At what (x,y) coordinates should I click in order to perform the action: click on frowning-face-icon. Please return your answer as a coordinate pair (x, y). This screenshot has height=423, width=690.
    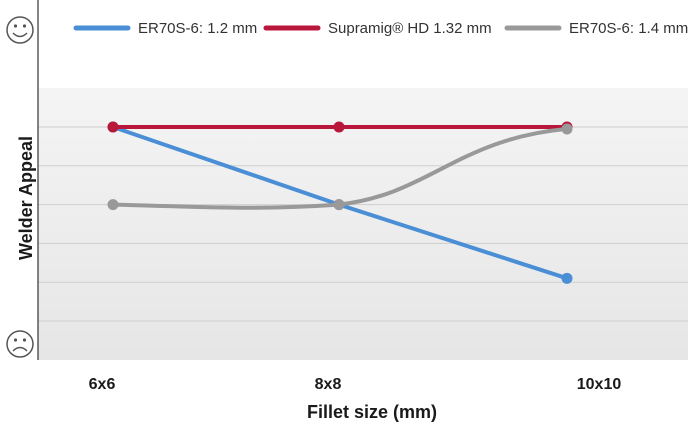
    Looking at the image, I should click on (20, 344).